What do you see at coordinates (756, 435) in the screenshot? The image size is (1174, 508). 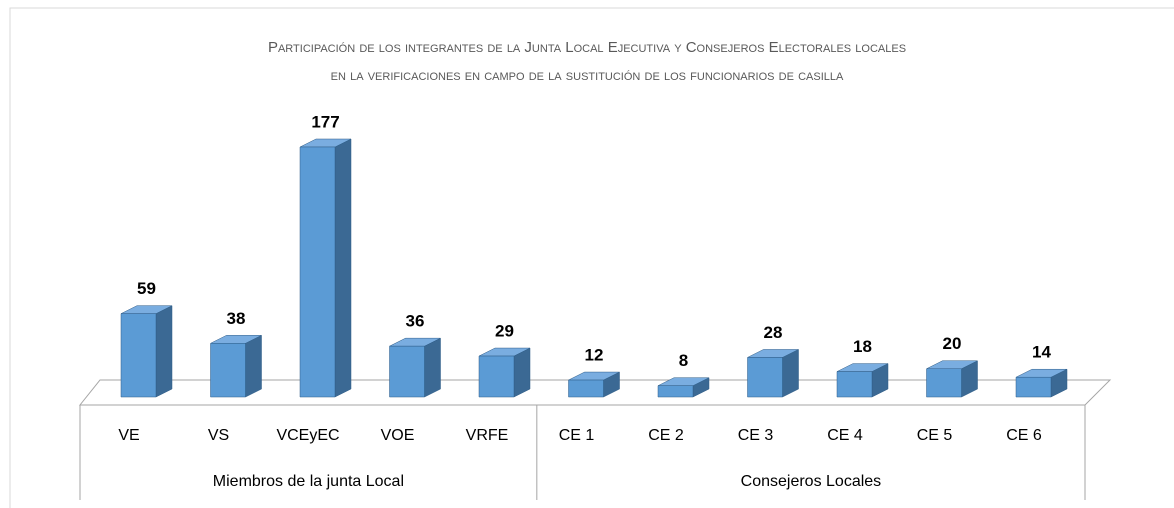 I see `x-tick-label: CE 3` at bounding box center [756, 435].